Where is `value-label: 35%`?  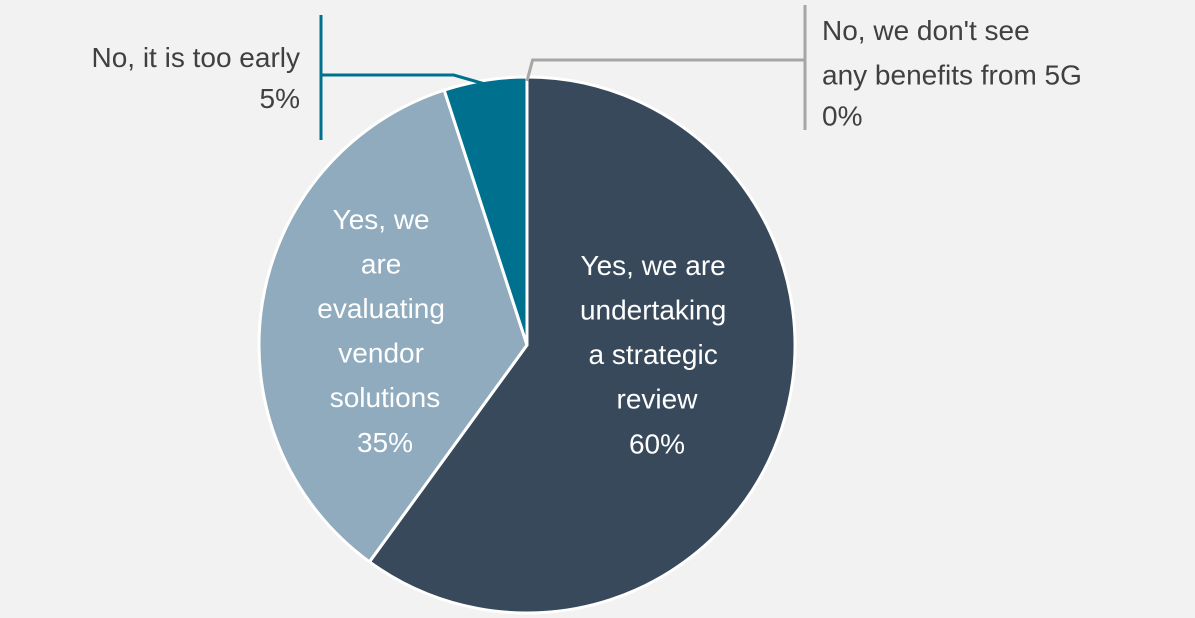
value-label: 35% is located at coordinates (385, 442).